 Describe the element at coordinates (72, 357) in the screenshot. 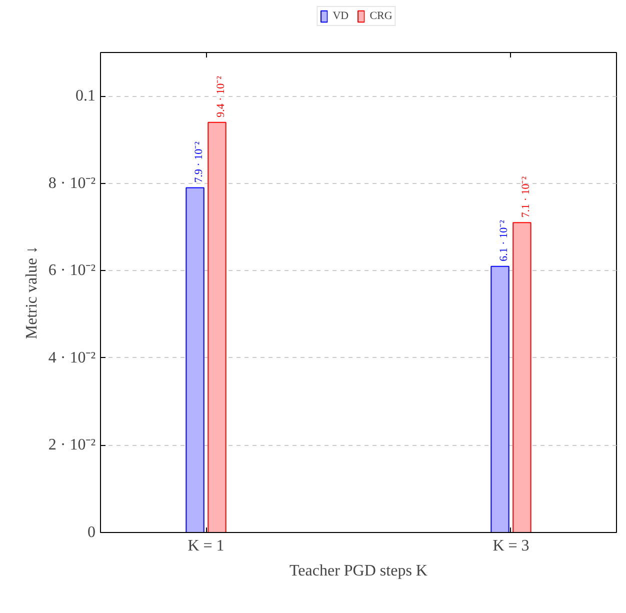

I see `y-tick-label: 4 · 10⁻²` at that location.